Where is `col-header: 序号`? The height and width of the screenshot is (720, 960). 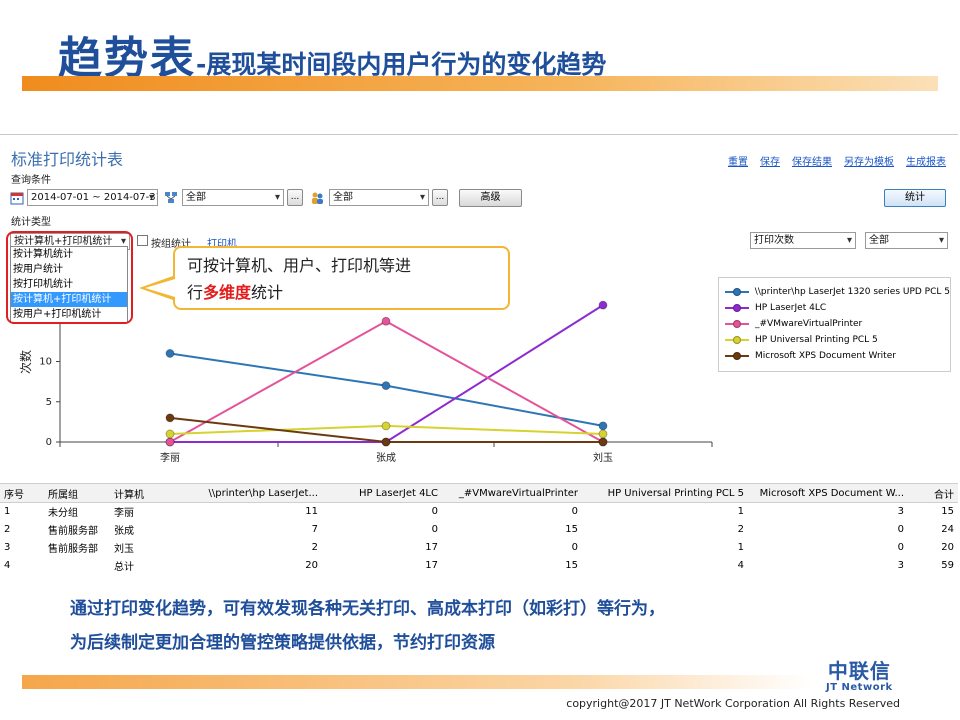
col-header: 序号 is located at coordinates (22, 493).